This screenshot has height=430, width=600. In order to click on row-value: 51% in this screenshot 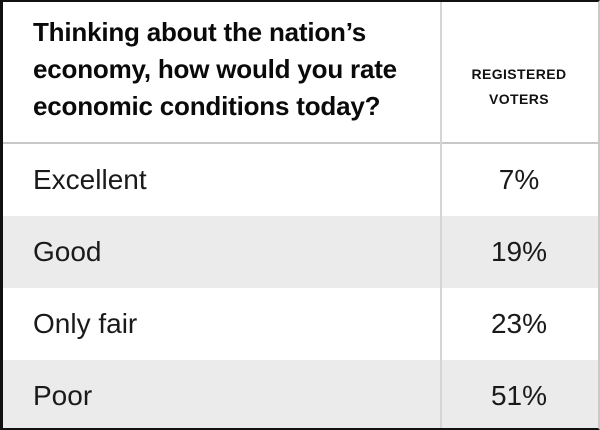, I will do `click(519, 395)`.